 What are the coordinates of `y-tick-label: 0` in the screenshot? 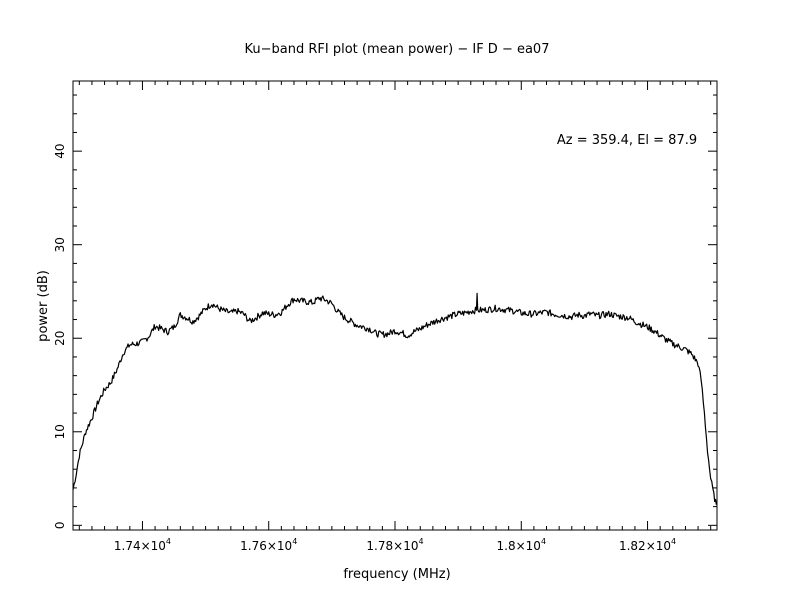 It's located at (60, 526).